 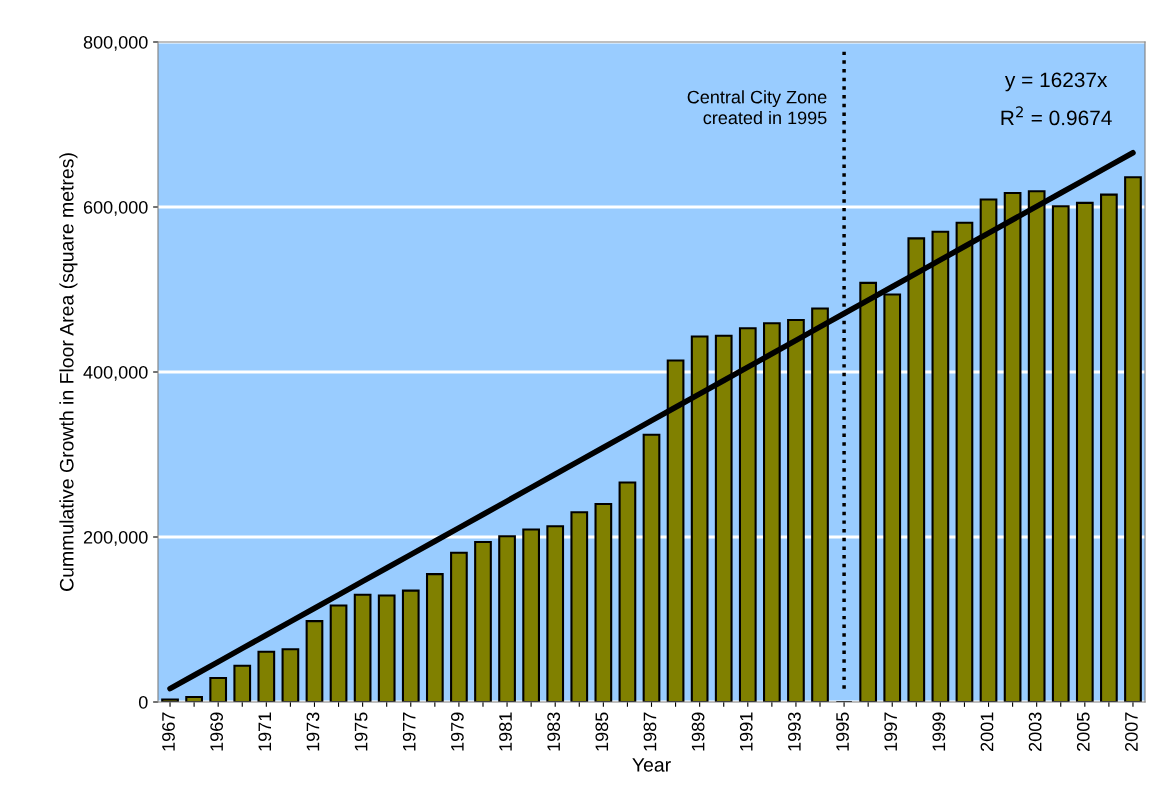 What do you see at coordinates (746, 731) in the screenshot?
I see `x-tick-label: 1991` at bounding box center [746, 731].